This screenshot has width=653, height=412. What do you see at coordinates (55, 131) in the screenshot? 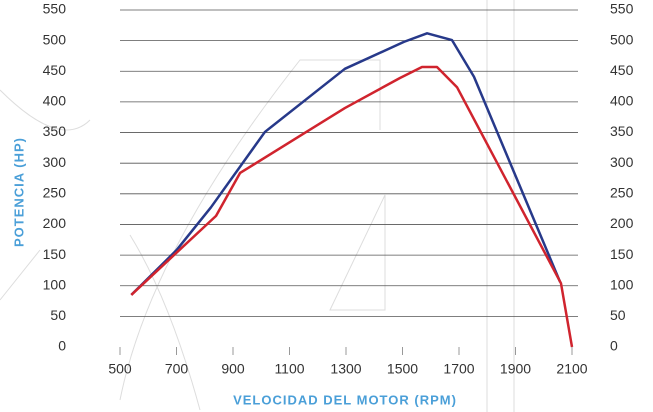
I see `y-tick-label: 350` at bounding box center [55, 131].